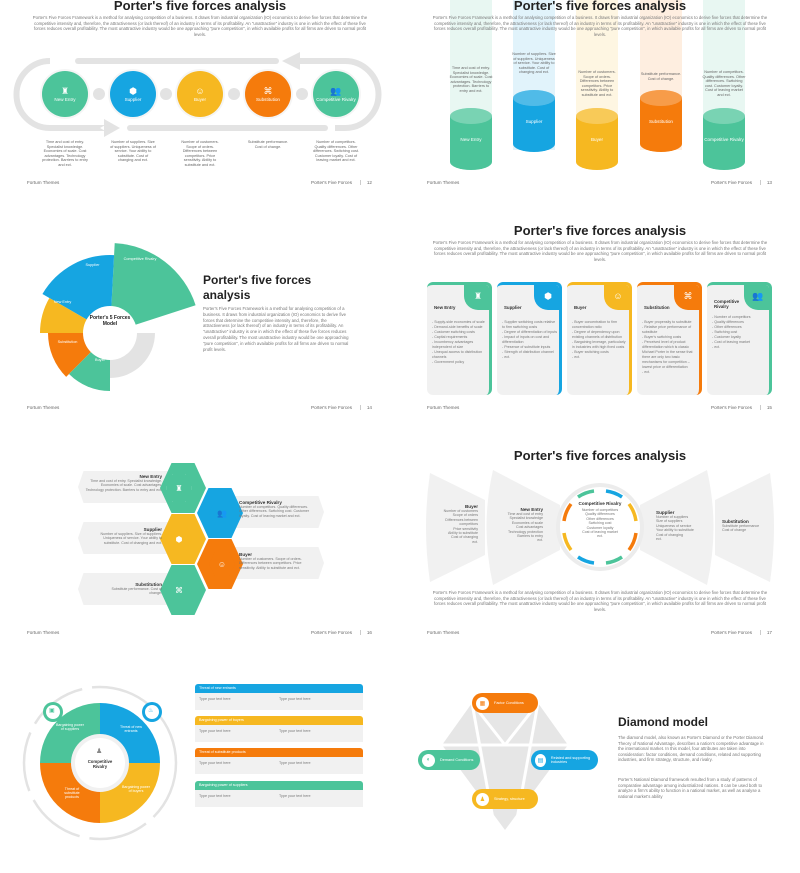 This screenshot has width=800, height=873. What do you see at coordinates (151, 711) in the screenshot?
I see `flame-icon: ♨` at bounding box center [151, 711].